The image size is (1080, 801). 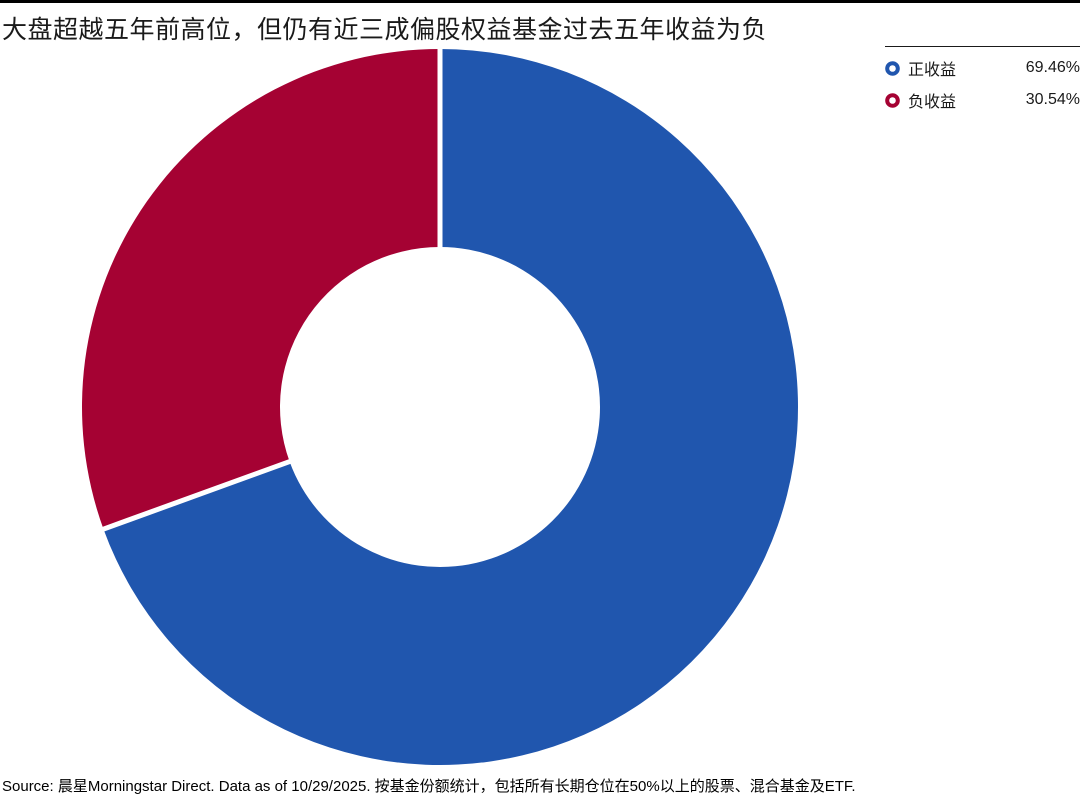 I want to click on legend-value: 30.54%, so click(x=1052, y=99).